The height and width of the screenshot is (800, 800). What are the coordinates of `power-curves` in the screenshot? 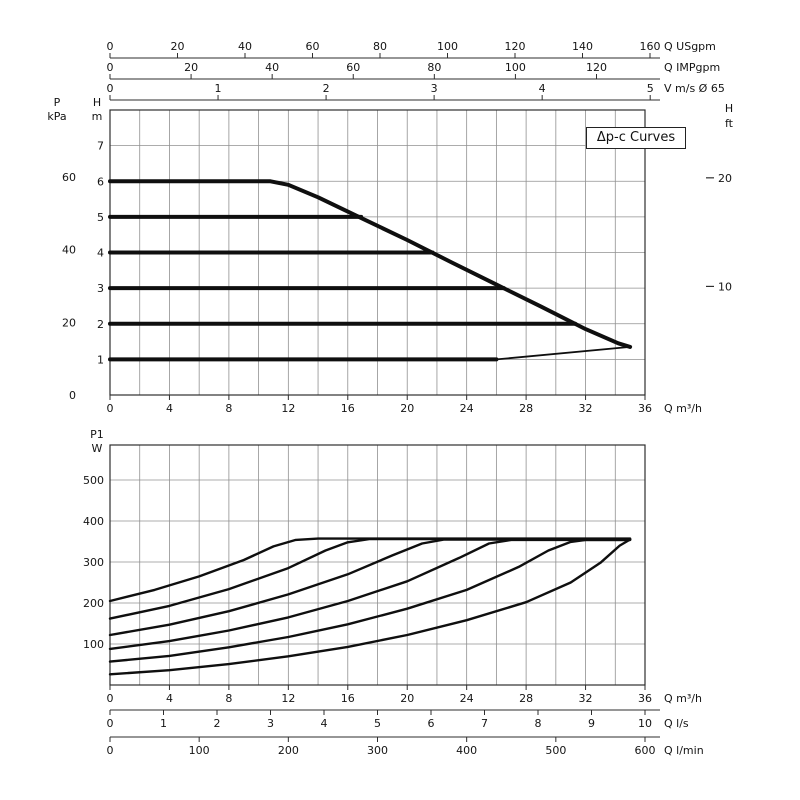 It's located at (370, 606).